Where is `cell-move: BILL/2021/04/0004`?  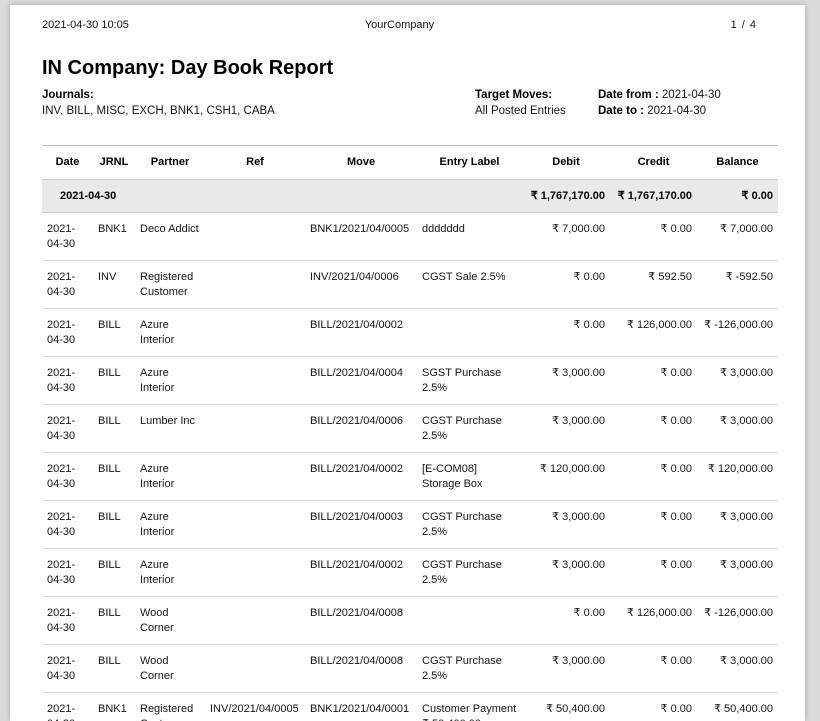 cell-move: BILL/2021/04/0004 is located at coordinates (361, 380).